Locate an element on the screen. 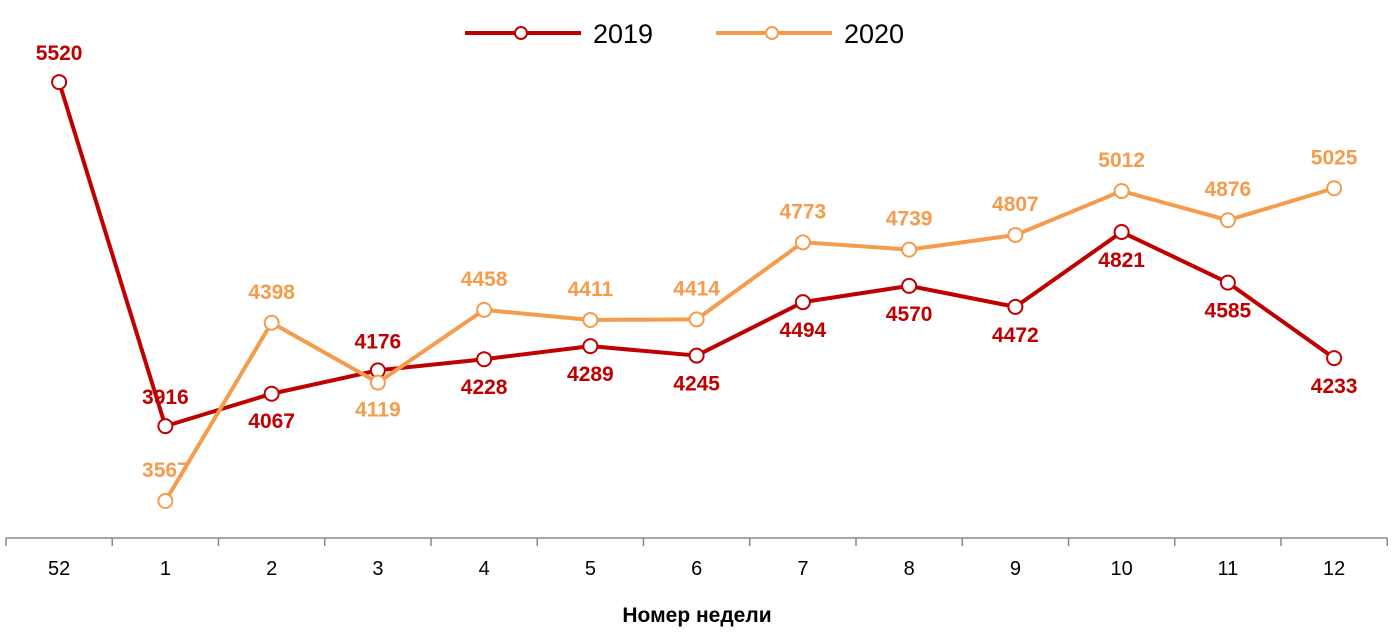 This screenshot has width=1393, height=644. legend: 2019 2020 is located at coordinates (684, 34).